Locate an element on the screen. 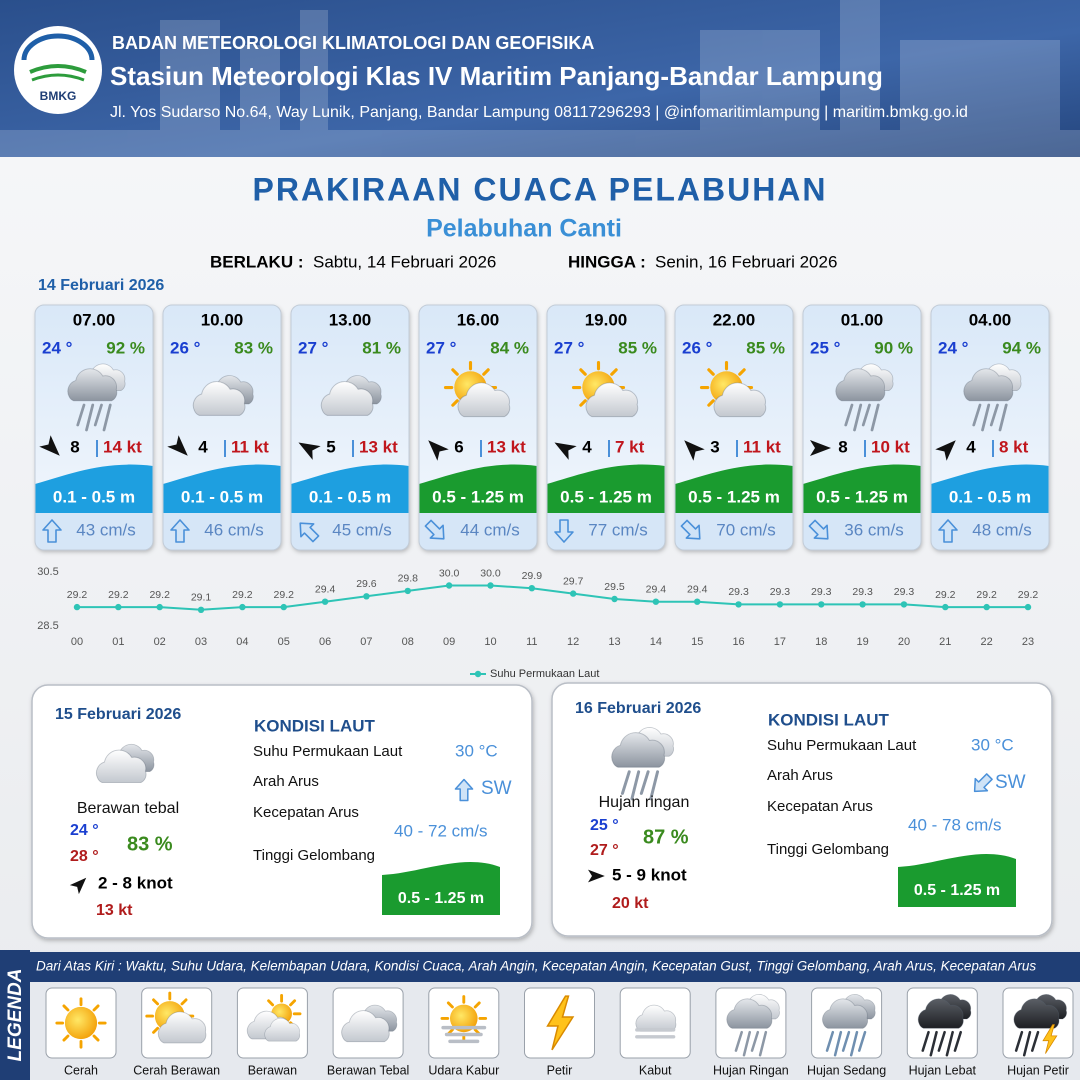  wind-speed: 6 is located at coordinates (458, 446).